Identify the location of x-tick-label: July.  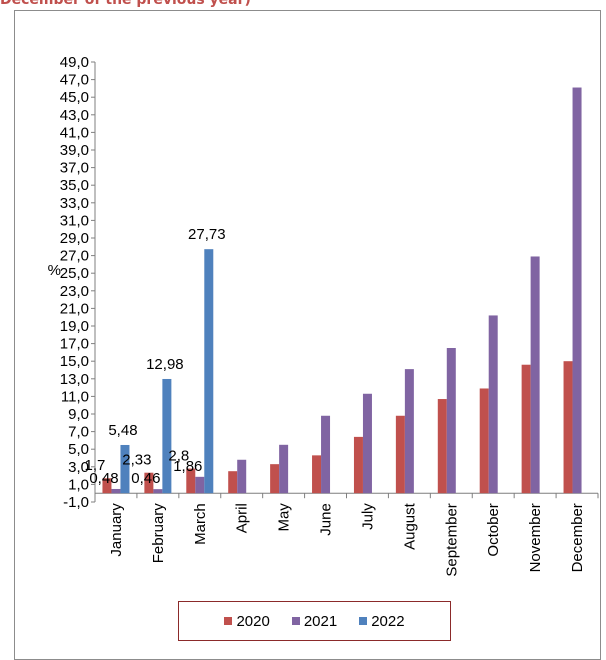
(367, 516).